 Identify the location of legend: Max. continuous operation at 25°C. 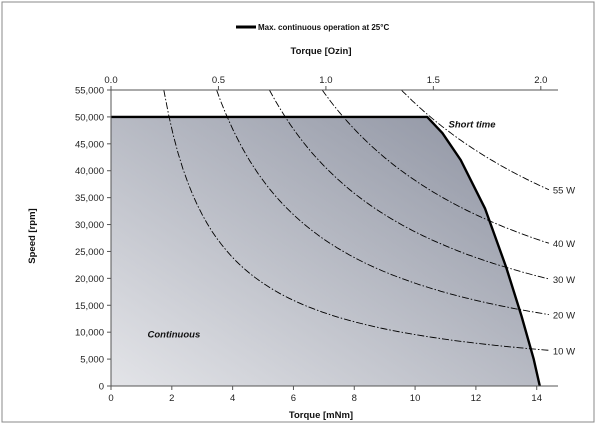
(312, 27).